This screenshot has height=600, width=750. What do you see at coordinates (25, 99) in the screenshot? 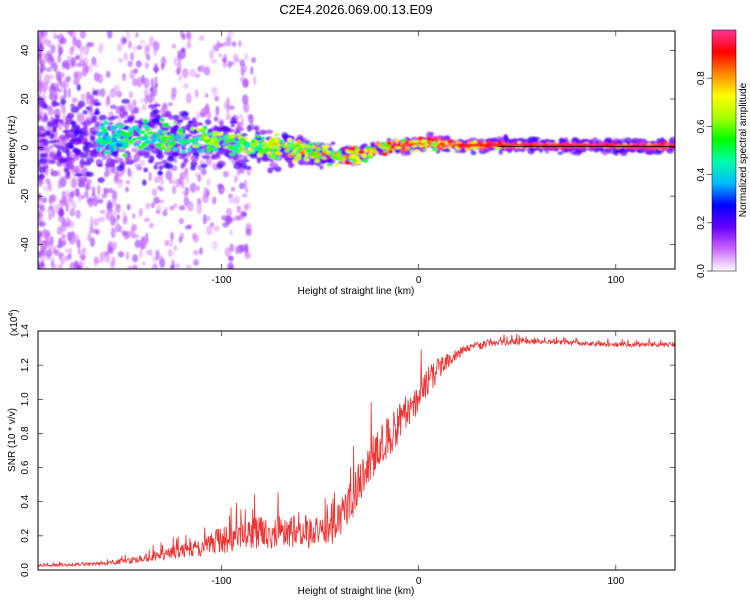
I see `spectrogram-y-tick-label: 20` at bounding box center [25, 99].